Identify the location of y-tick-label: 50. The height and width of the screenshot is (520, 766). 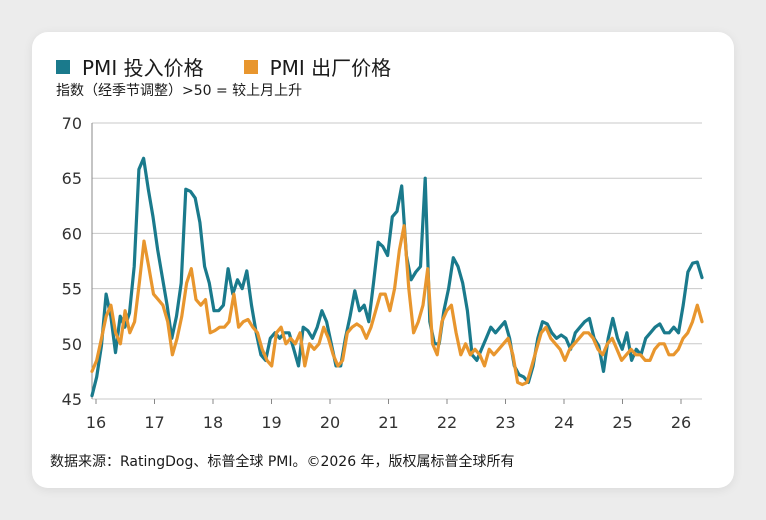
(72, 344).